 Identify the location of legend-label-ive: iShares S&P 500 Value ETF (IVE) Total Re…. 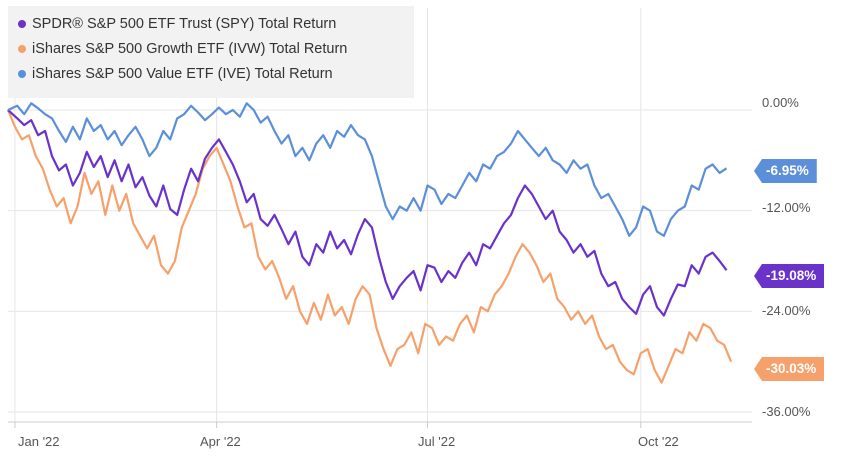
(182, 74).